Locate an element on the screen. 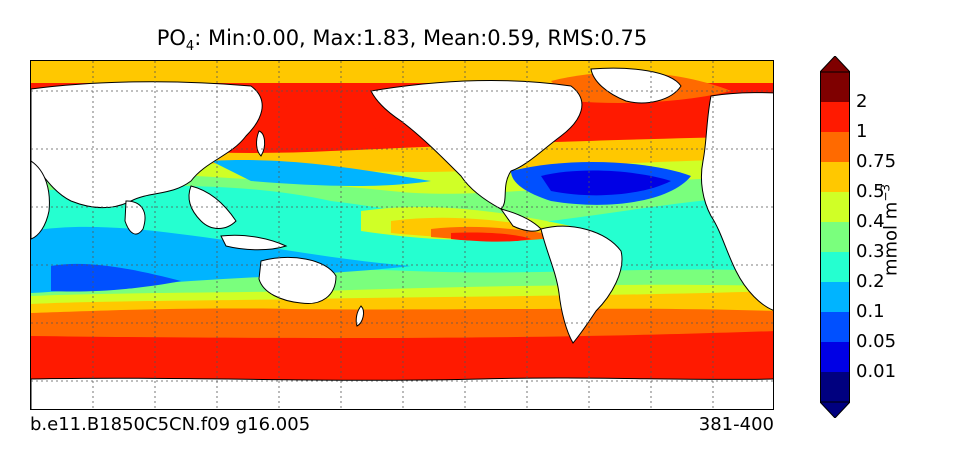 This screenshot has width=964, height=466. eurasia is located at coordinates (147, 145).